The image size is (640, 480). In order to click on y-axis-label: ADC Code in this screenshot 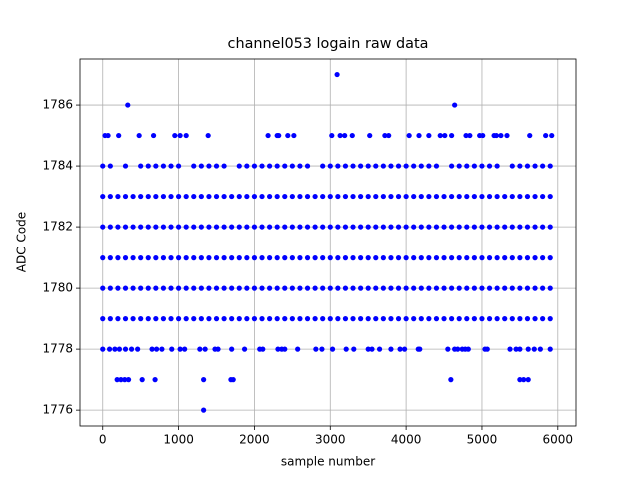, I will do `click(22, 242)`.